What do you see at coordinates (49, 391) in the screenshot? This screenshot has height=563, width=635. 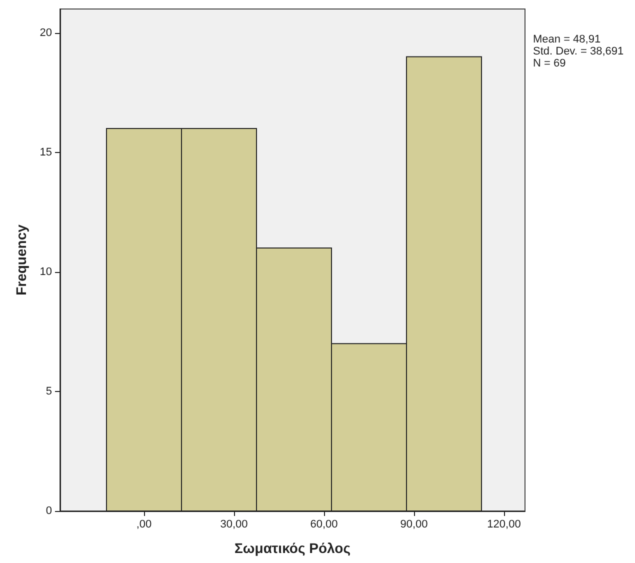 I see `y-tick-label: 5` at bounding box center [49, 391].